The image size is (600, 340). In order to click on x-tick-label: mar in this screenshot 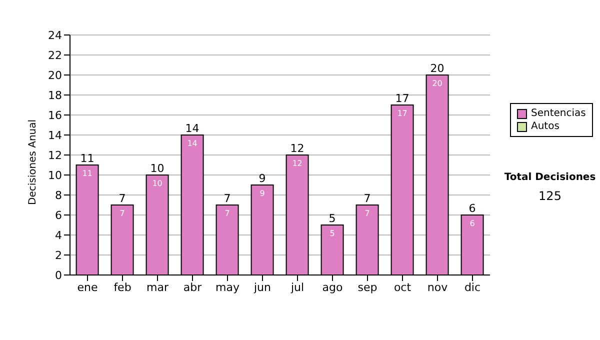, I will do `click(157, 287)`.